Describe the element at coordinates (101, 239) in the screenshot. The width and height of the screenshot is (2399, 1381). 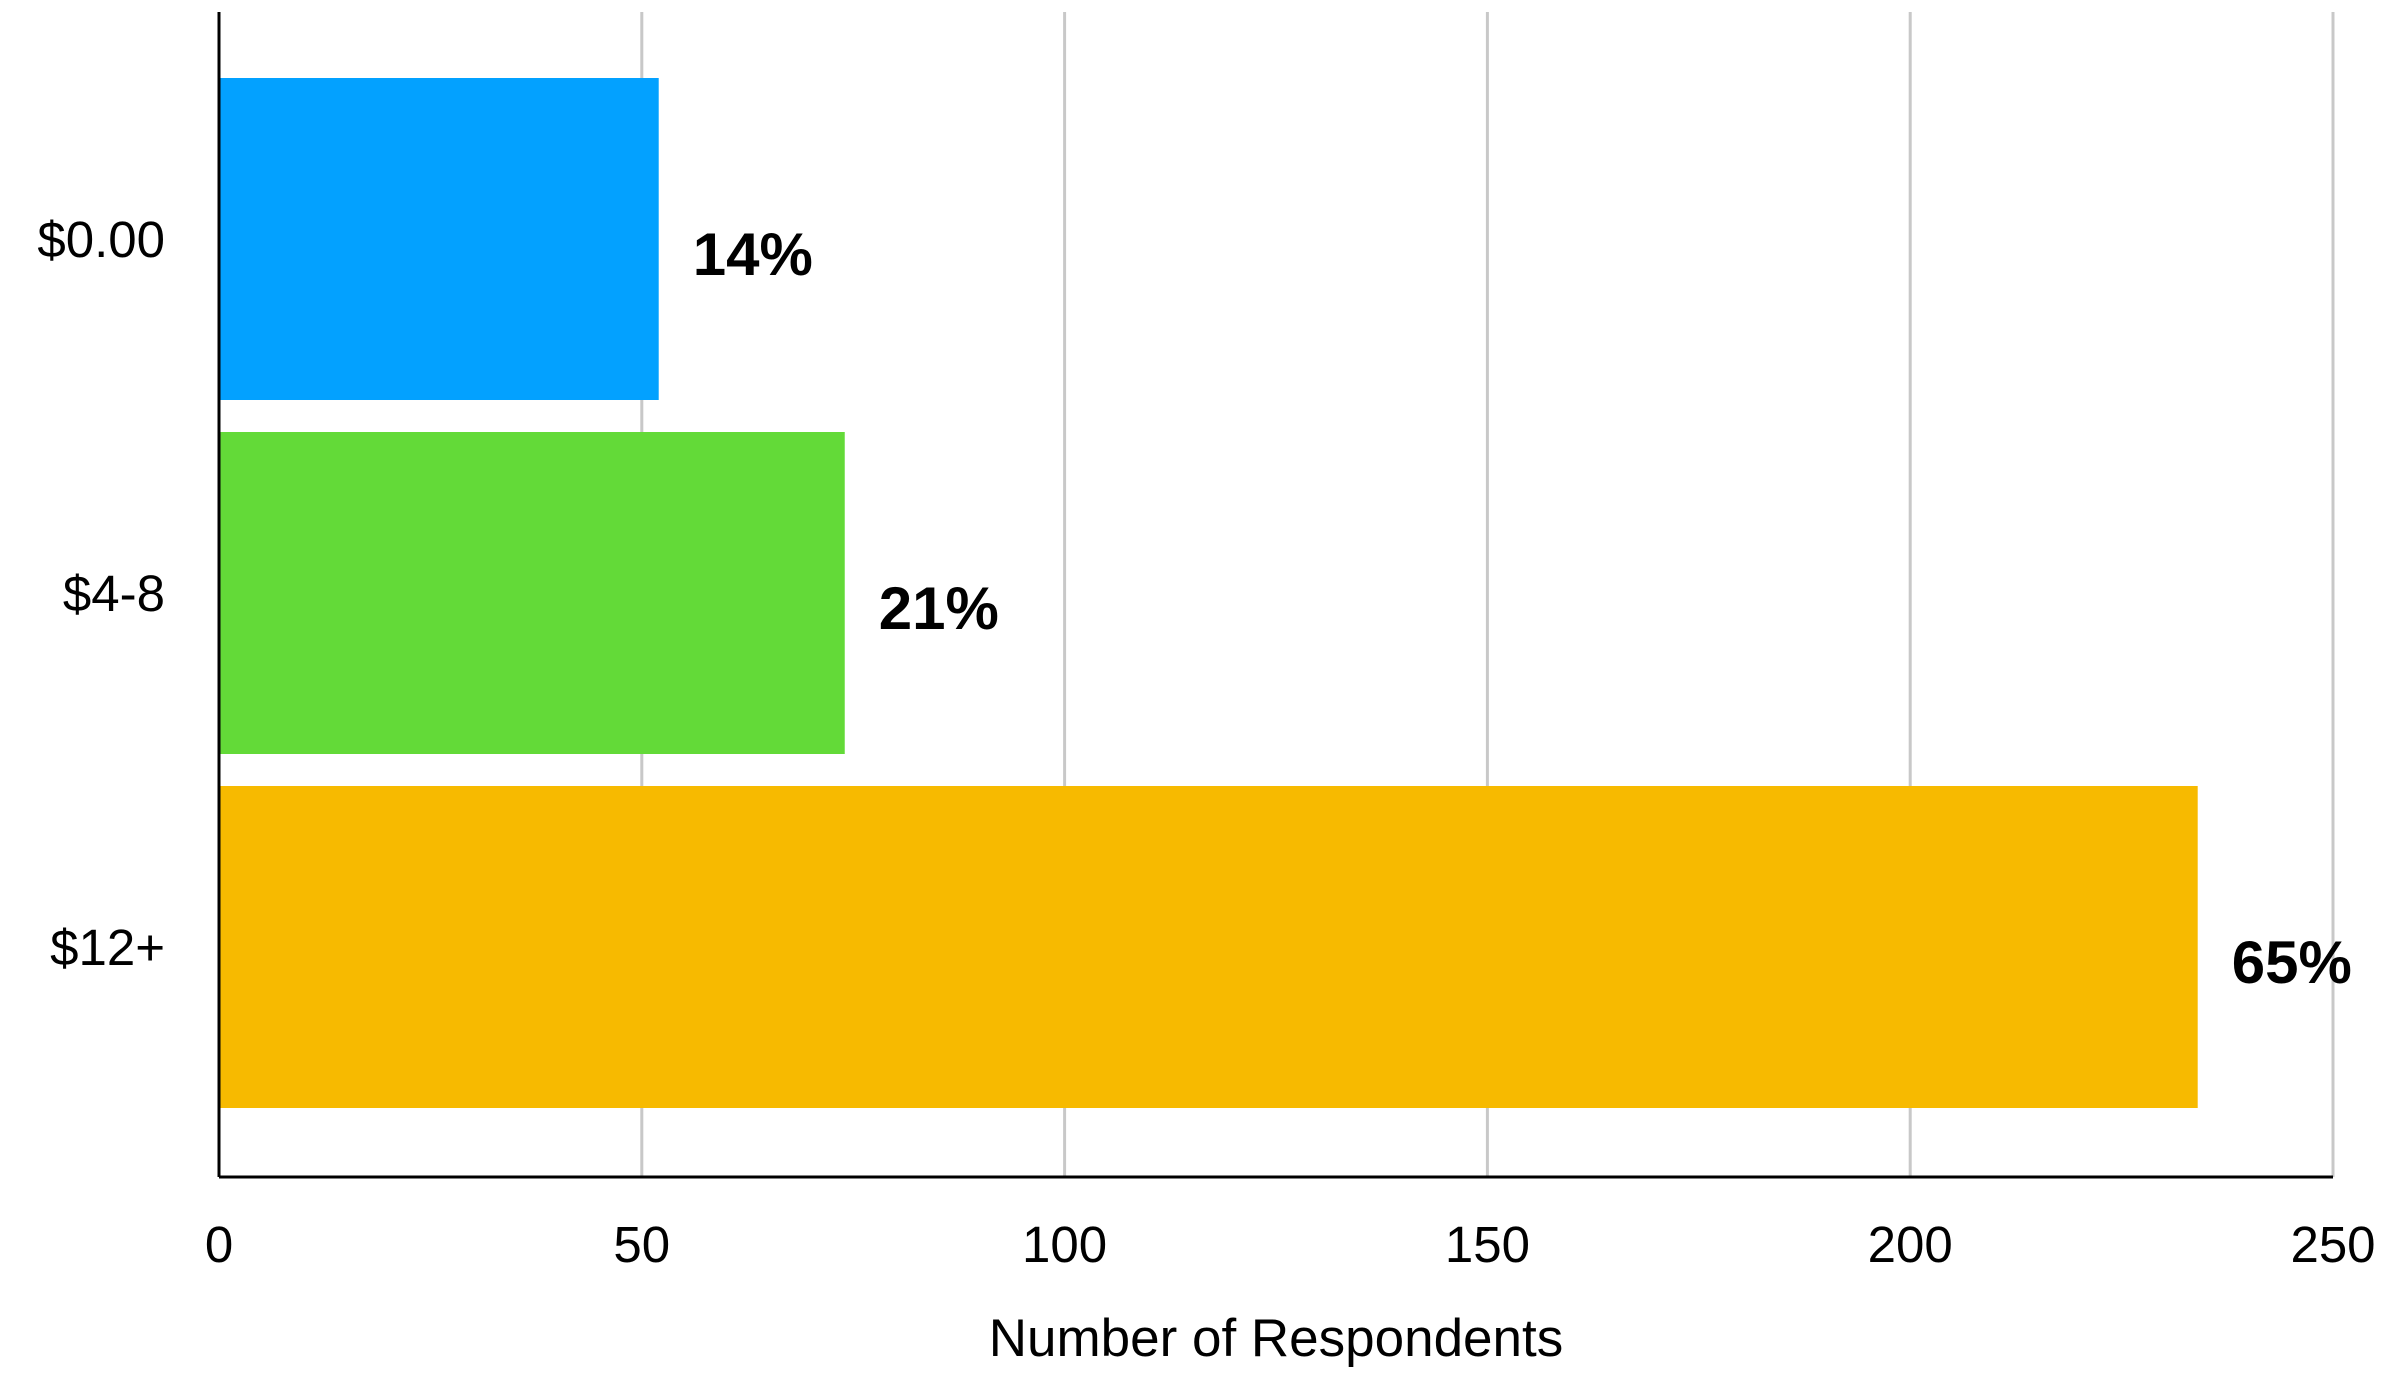
I see `category-label-0: $0.00` at that location.